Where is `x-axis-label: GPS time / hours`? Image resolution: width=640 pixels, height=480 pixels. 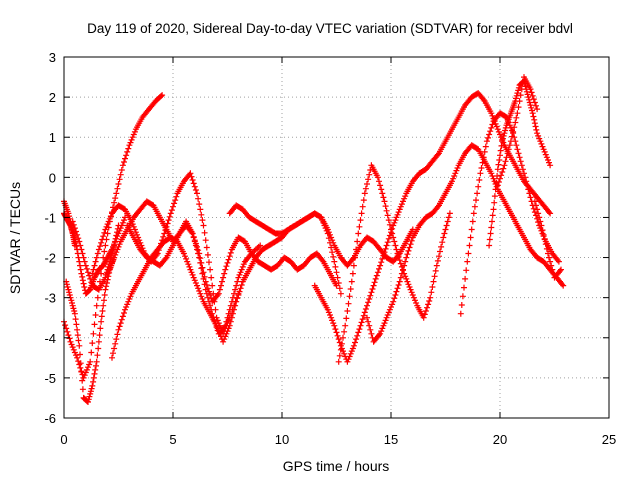 x-axis-label: GPS time / hours is located at coordinates (336, 466).